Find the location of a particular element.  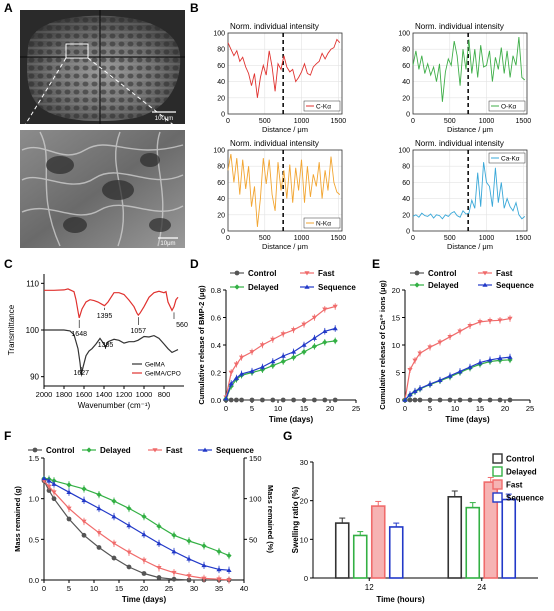

annotation-label: 1385 is located at coordinates (106, 345).